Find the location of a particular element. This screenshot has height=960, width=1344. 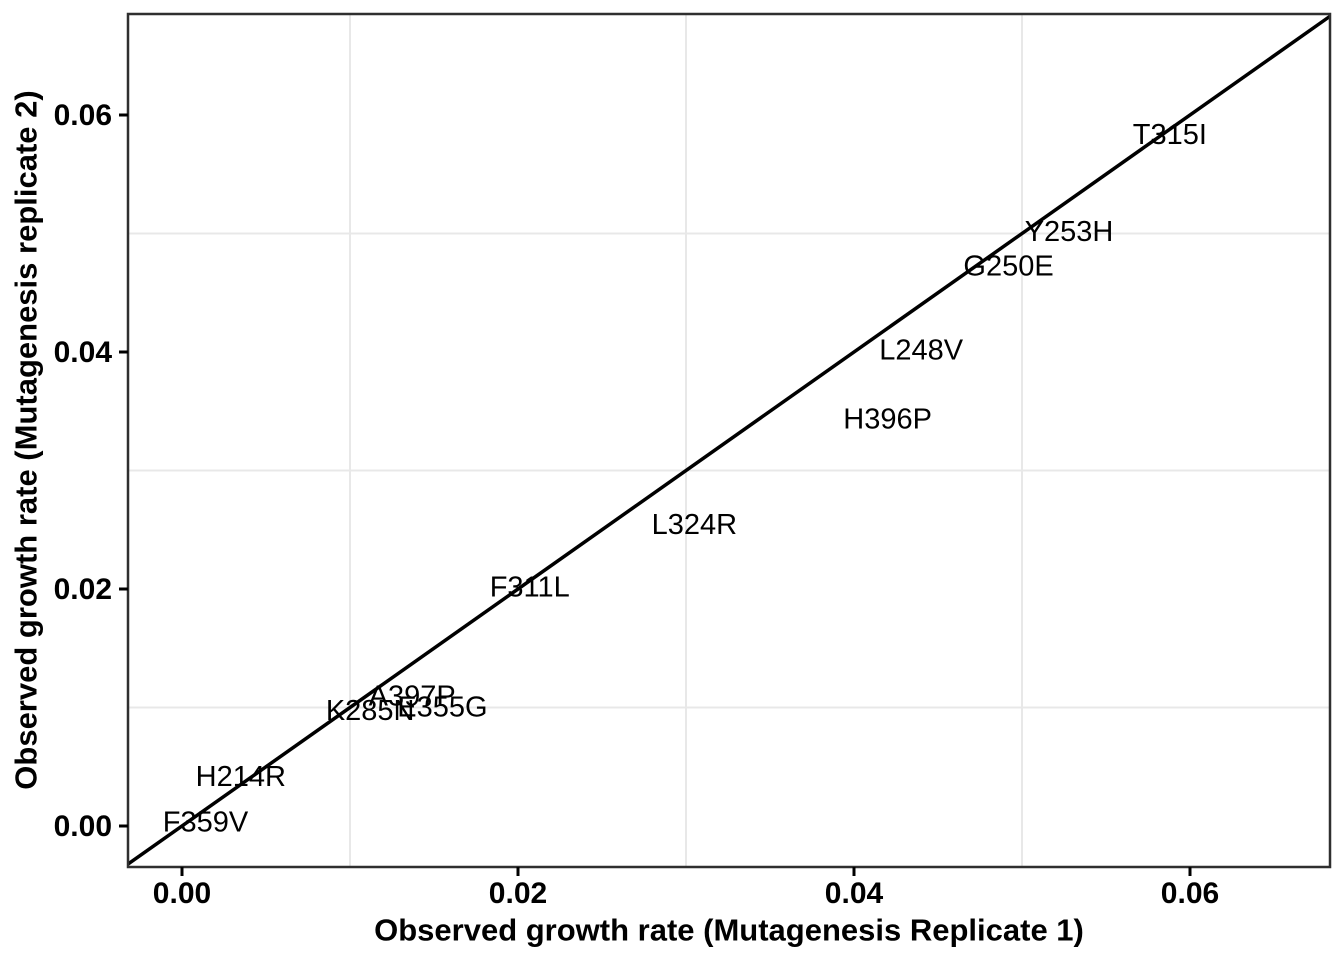

x-tick-label: 0.02 is located at coordinates (518, 893).